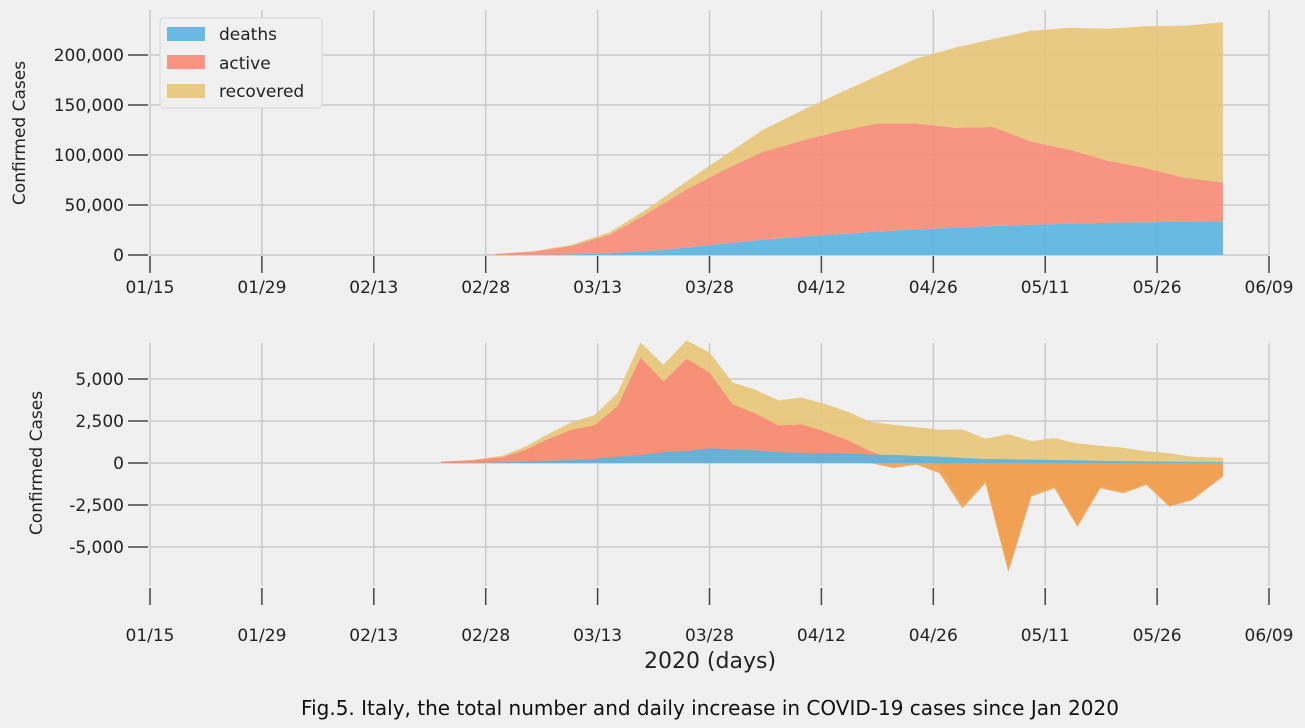 The image size is (1305, 728). What do you see at coordinates (261, 92) in the screenshot?
I see `legend-label-recovered: recovered` at bounding box center [261, 92].